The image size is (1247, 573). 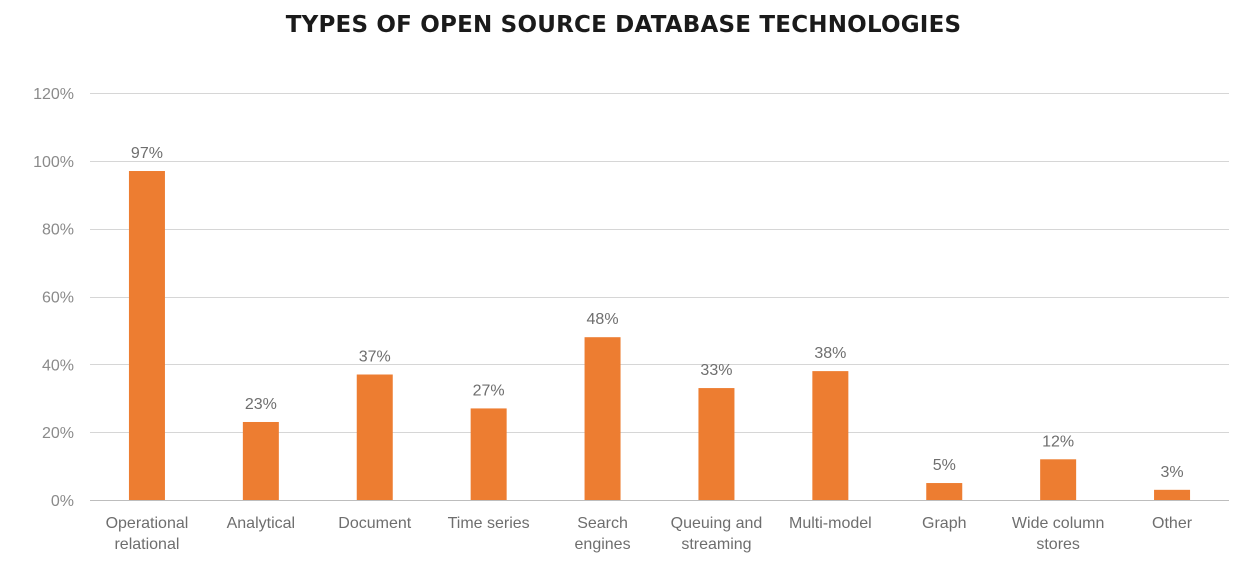 I want to click on y-tick-label: 120%, so click(x=53, y=94).